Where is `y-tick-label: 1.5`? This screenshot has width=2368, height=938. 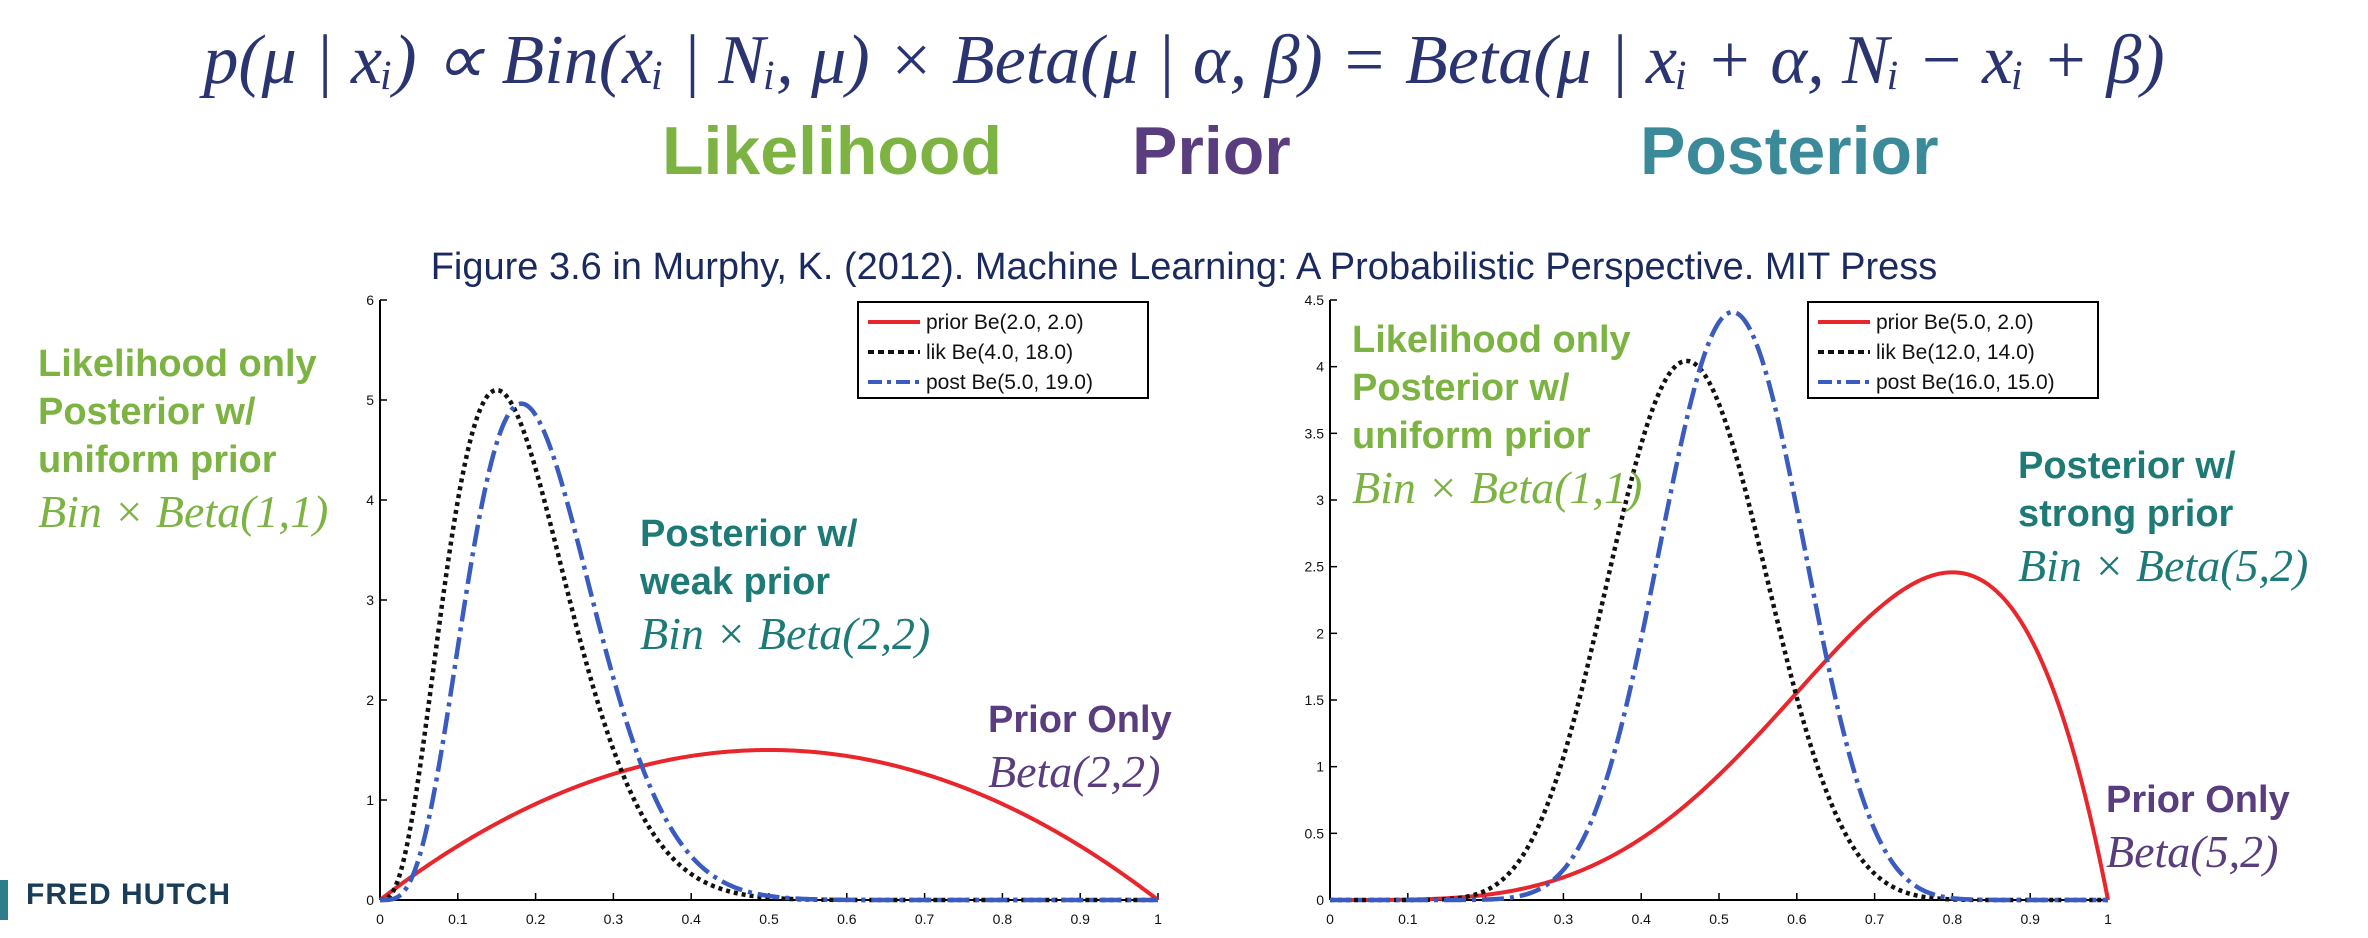 y-tick-label: 1.5 is located at coordinates (1315, 700).